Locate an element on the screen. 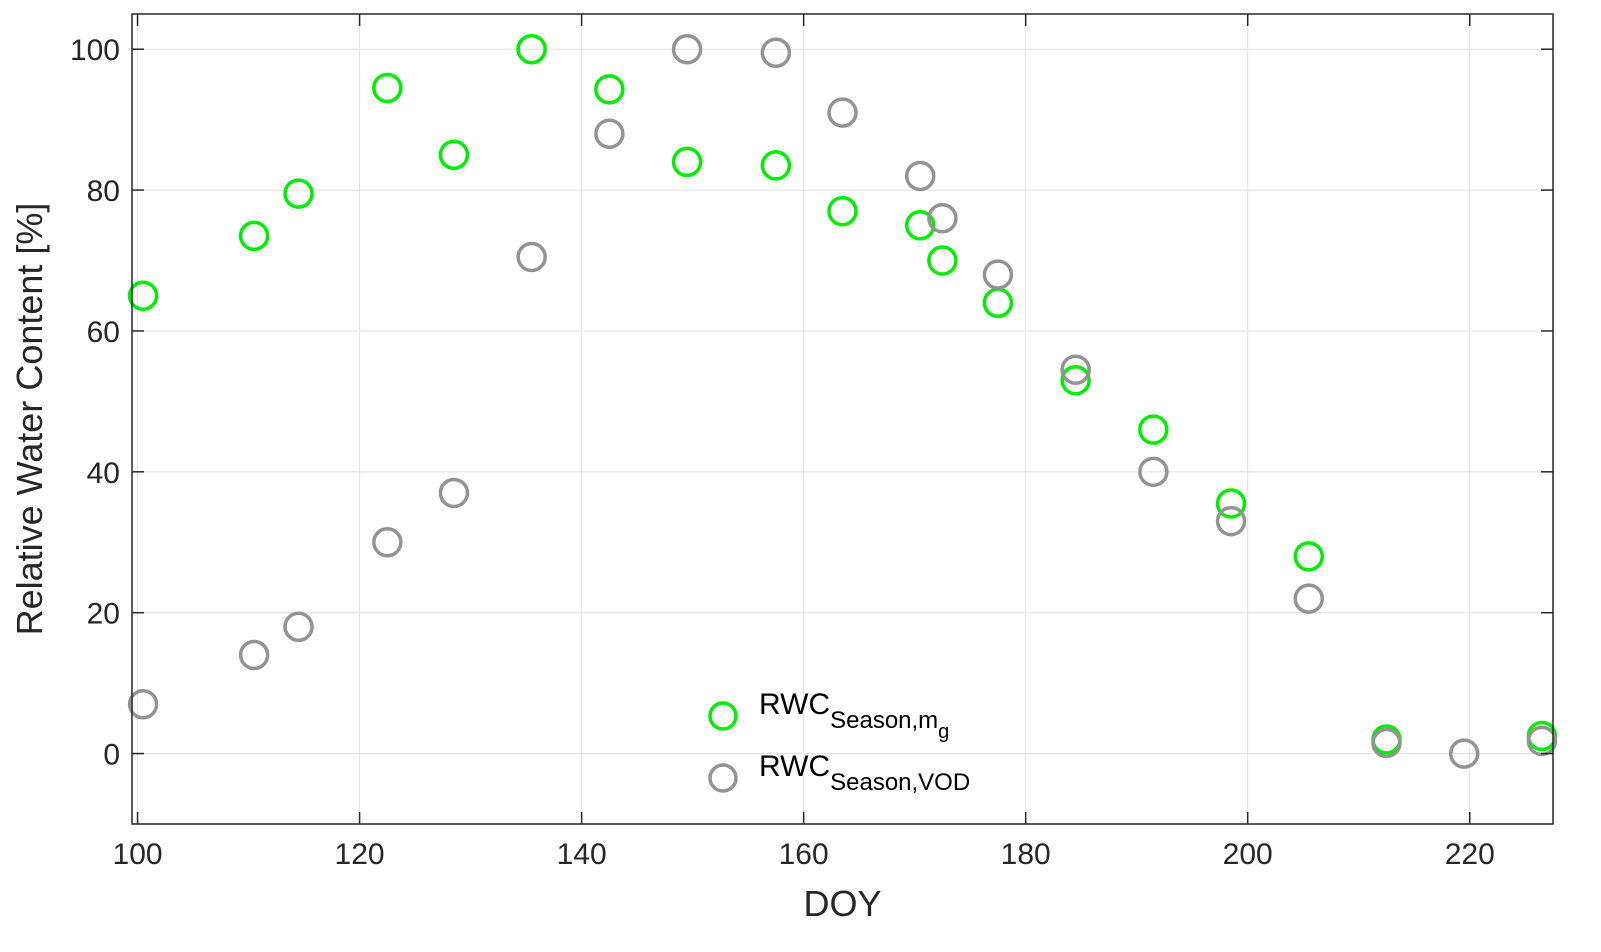 The image size is (1601, 952). y-tick-label: 40 is located at coordinates (103, 473).